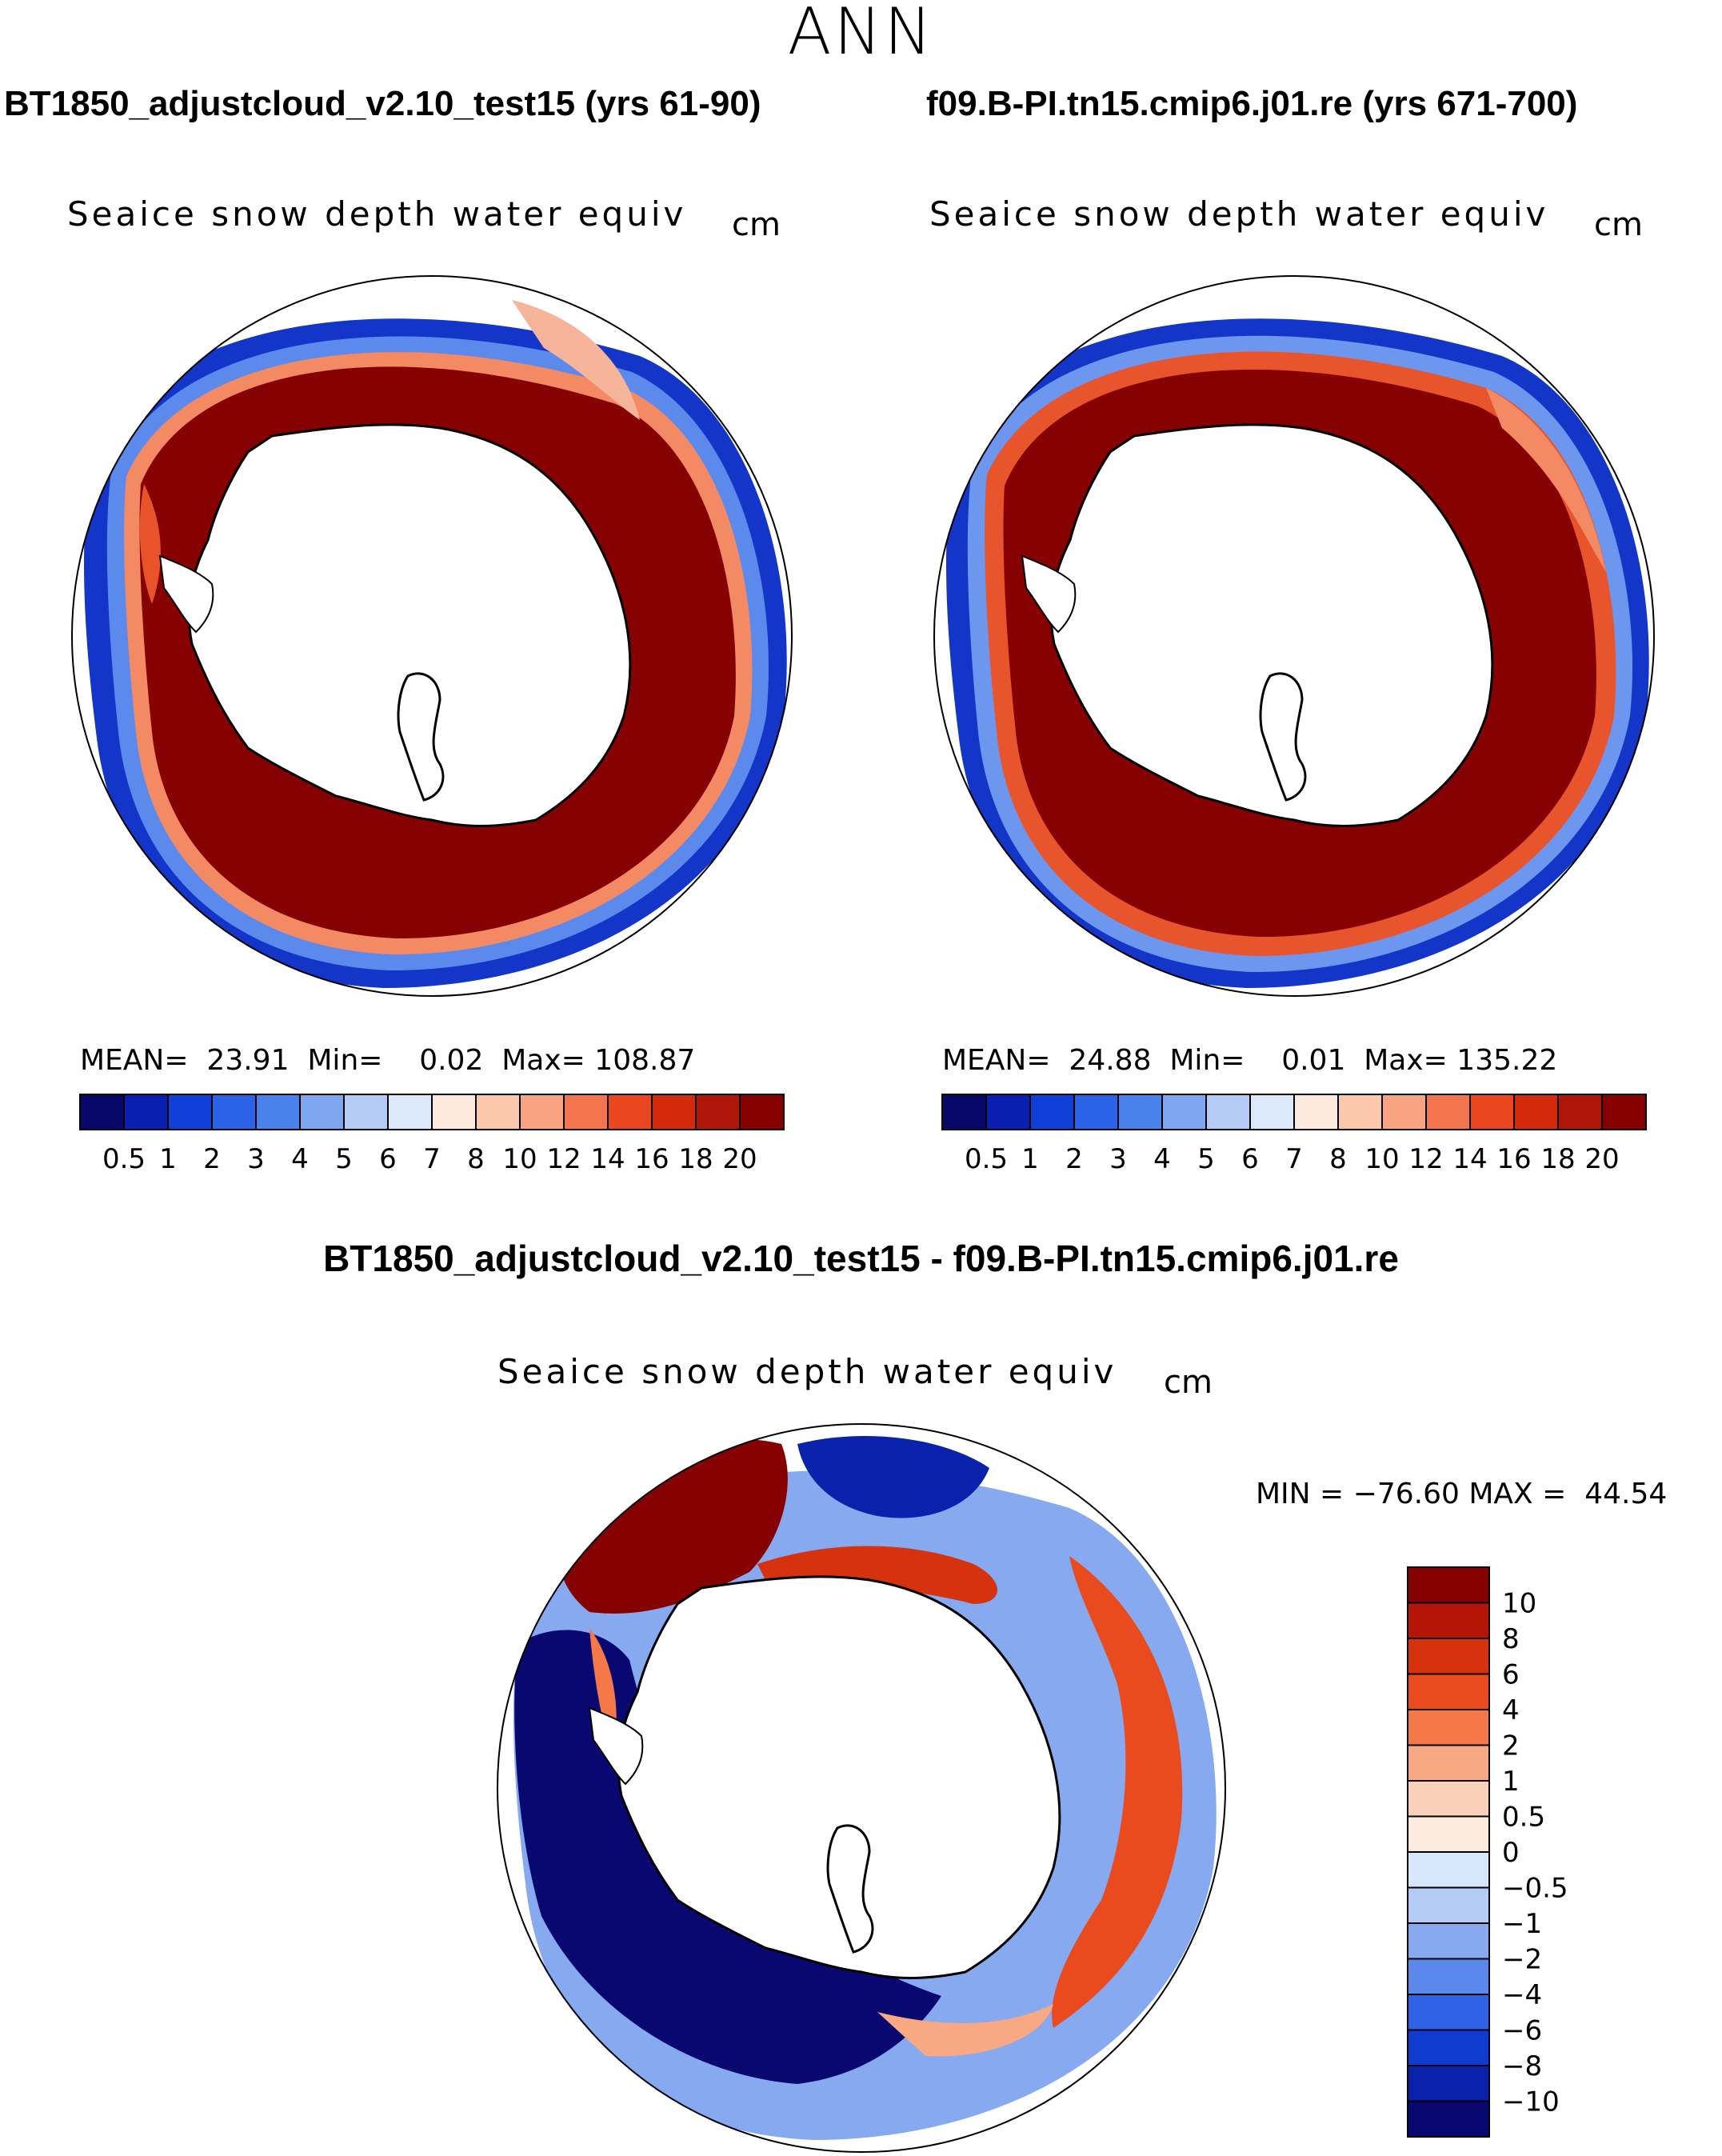 The height and width of the screenshot is (2156, 1722). I want to click on diff-min-value: −76.60, so click(1406, 1494).